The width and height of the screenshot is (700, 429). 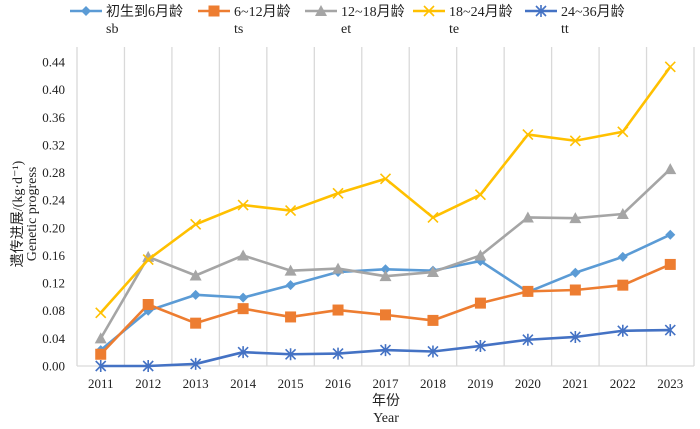 What do you see at coordinates (481, 12) in the screenshot?
I see `legend-label: 18~24月龄` at bounding box center [481, 12].